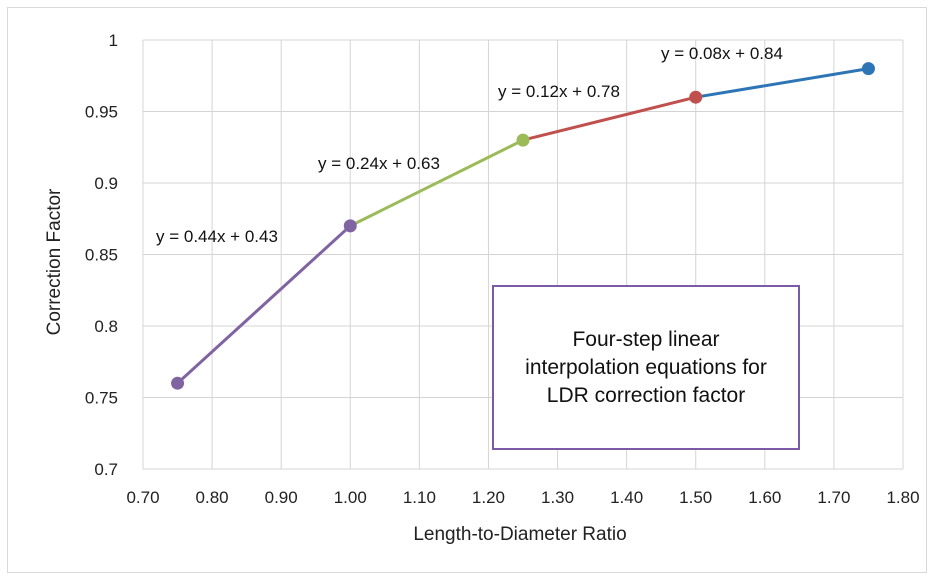  What do you see at coordinates (113, 40) in the screenshot?
I see `y-tick-label: 1` at bounding box center [113, 40].